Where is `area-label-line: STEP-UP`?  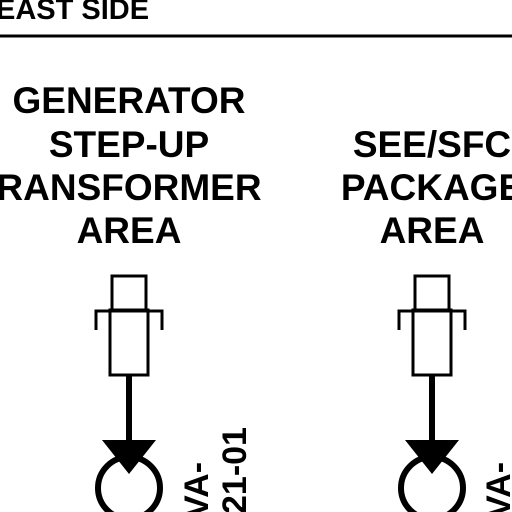 area-label-line: STEP-UP is located at coordinates (129, 144).